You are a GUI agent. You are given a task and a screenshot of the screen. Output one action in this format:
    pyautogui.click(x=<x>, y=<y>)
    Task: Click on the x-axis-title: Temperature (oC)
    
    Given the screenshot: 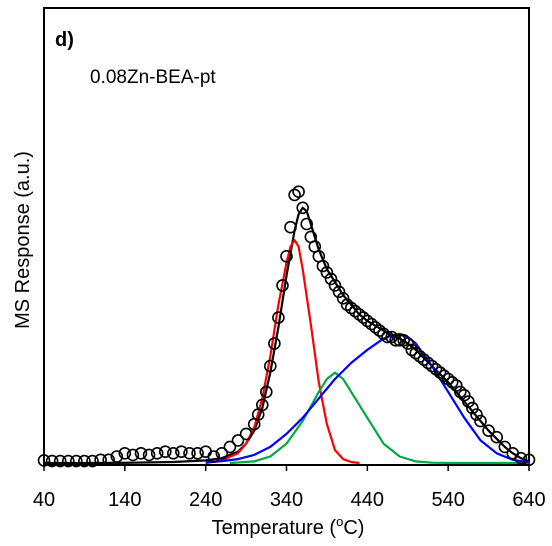 What is the action you would take?
    pyautogui.click(x=288, y=526)
    